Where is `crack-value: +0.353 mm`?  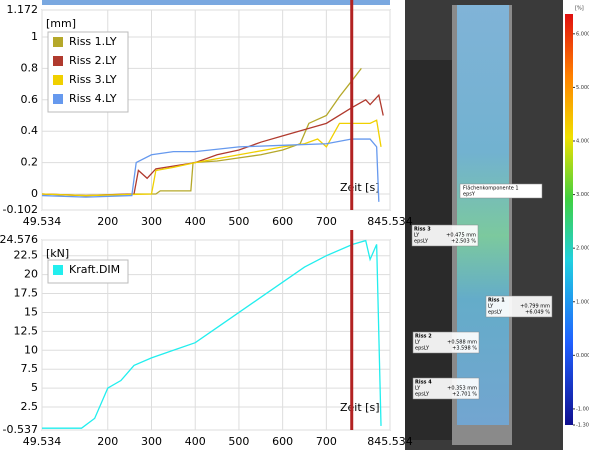
crack-value: +0.353 mm is located at coordinates (462, 389).